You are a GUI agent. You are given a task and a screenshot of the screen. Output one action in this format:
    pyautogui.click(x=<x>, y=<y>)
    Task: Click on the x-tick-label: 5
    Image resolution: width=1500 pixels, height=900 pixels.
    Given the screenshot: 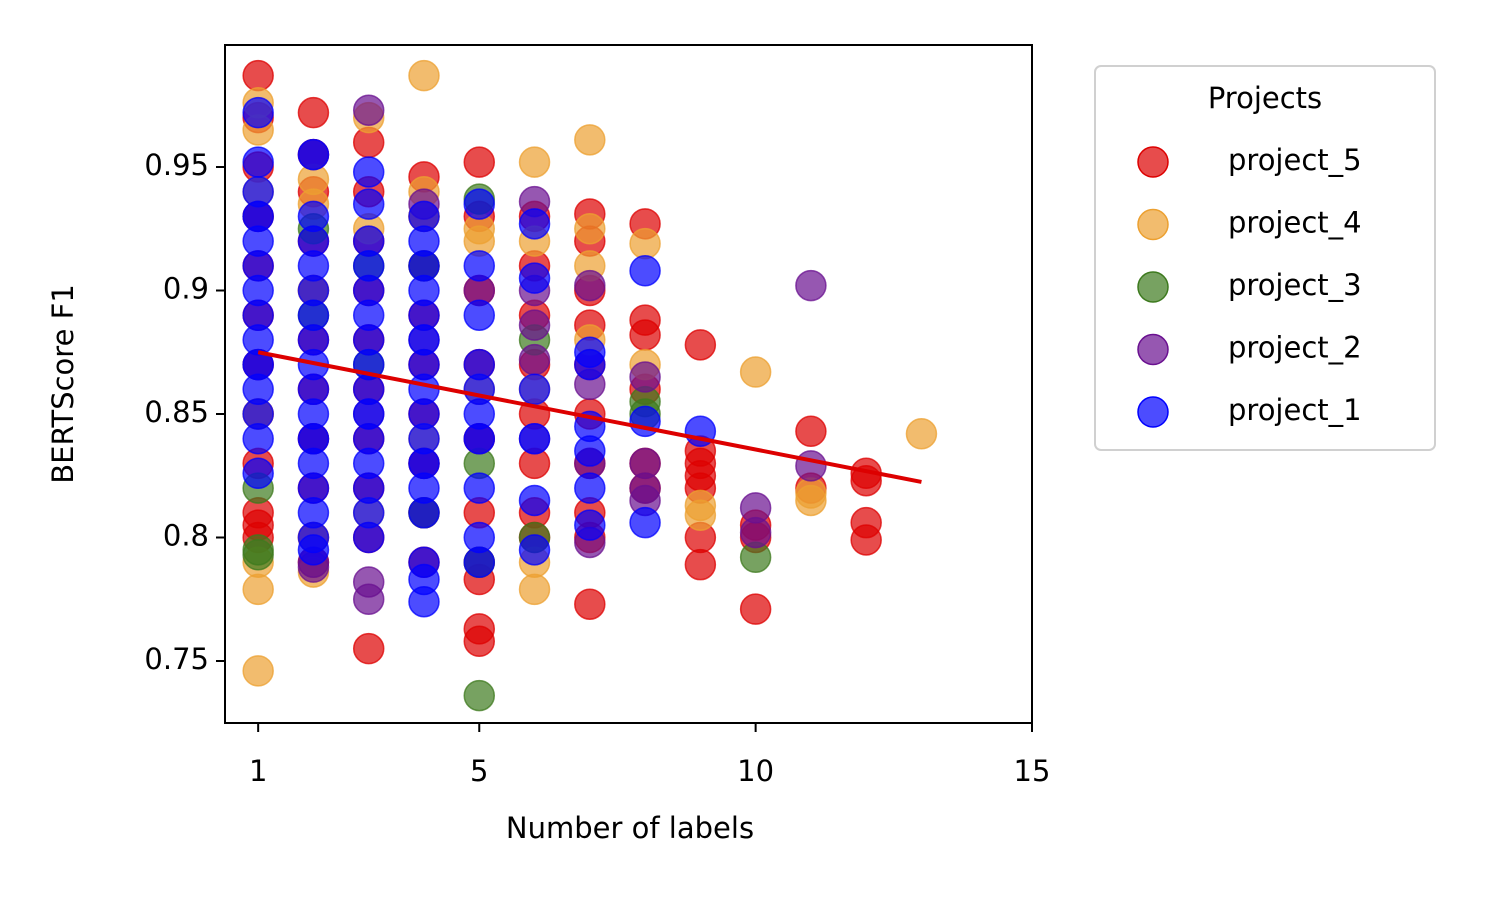 What is the action you would take?
    pyautogui.click(x=479, y=771)
    